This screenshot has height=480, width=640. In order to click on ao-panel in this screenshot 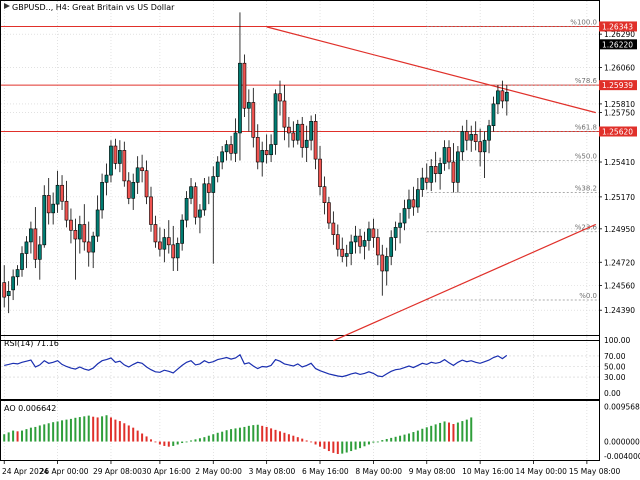, I will do `click(300, 430)`.